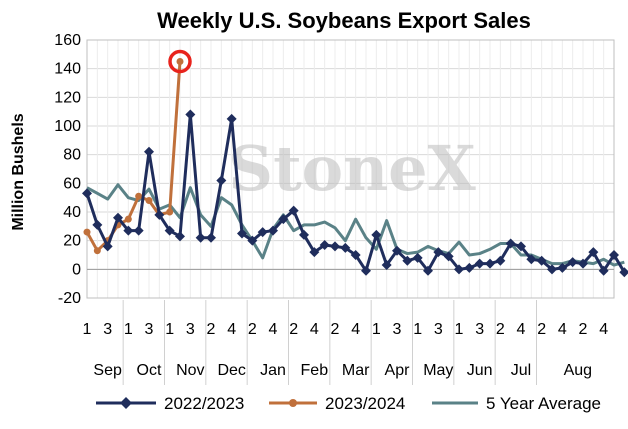 Image resolution: width=628 pixels, height=429 pixels. I want to click on month-label: Sep, so click(107, 370).